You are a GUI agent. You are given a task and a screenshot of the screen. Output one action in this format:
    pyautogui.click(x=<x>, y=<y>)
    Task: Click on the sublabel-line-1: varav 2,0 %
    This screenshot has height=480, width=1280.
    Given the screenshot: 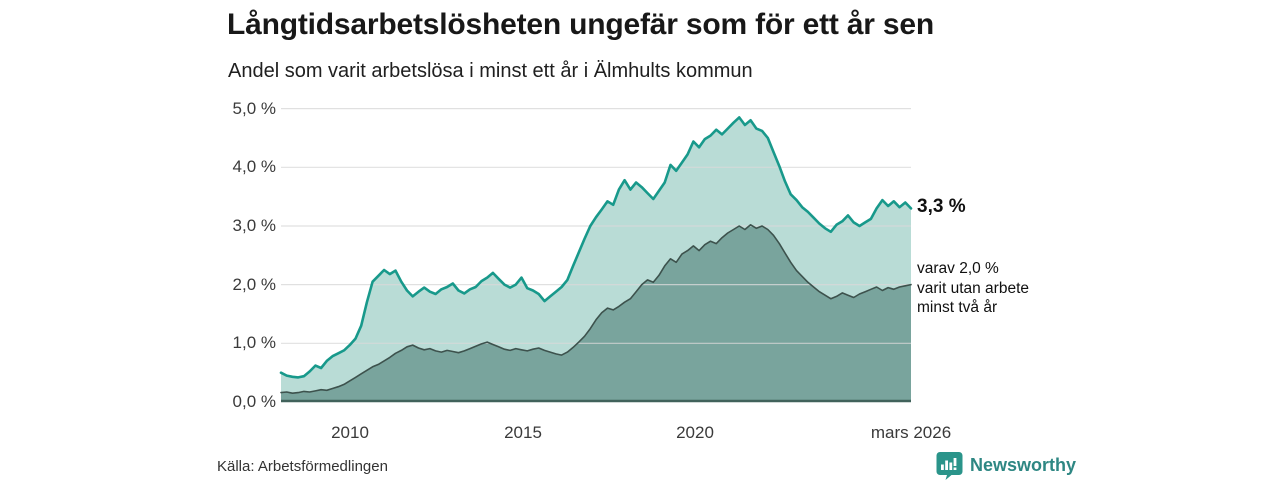 What is the action you would take?
    pyautogui.click(x=958, y=268)
    